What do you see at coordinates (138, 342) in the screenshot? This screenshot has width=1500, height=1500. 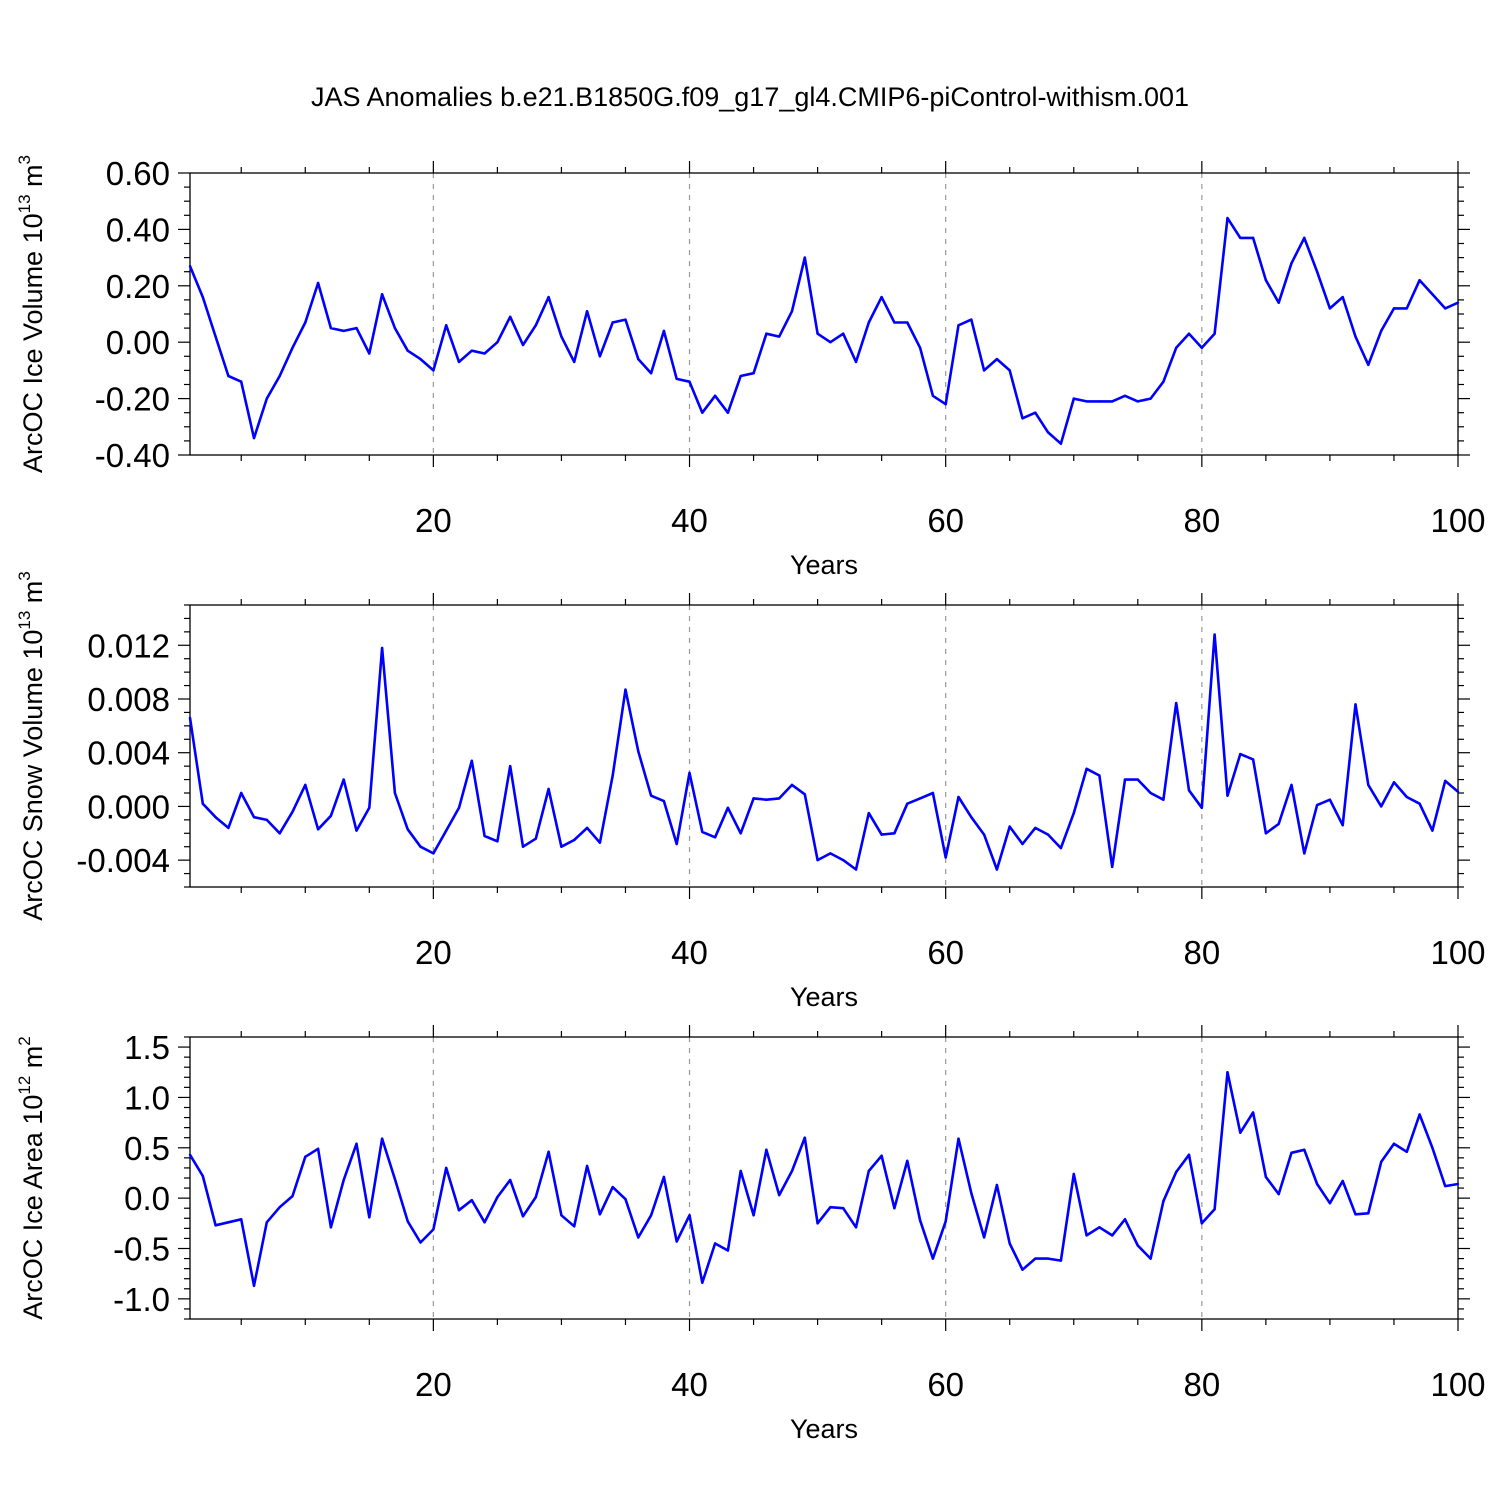 I see `y-tick-label: 0.00` at bounding box center [138, 342].